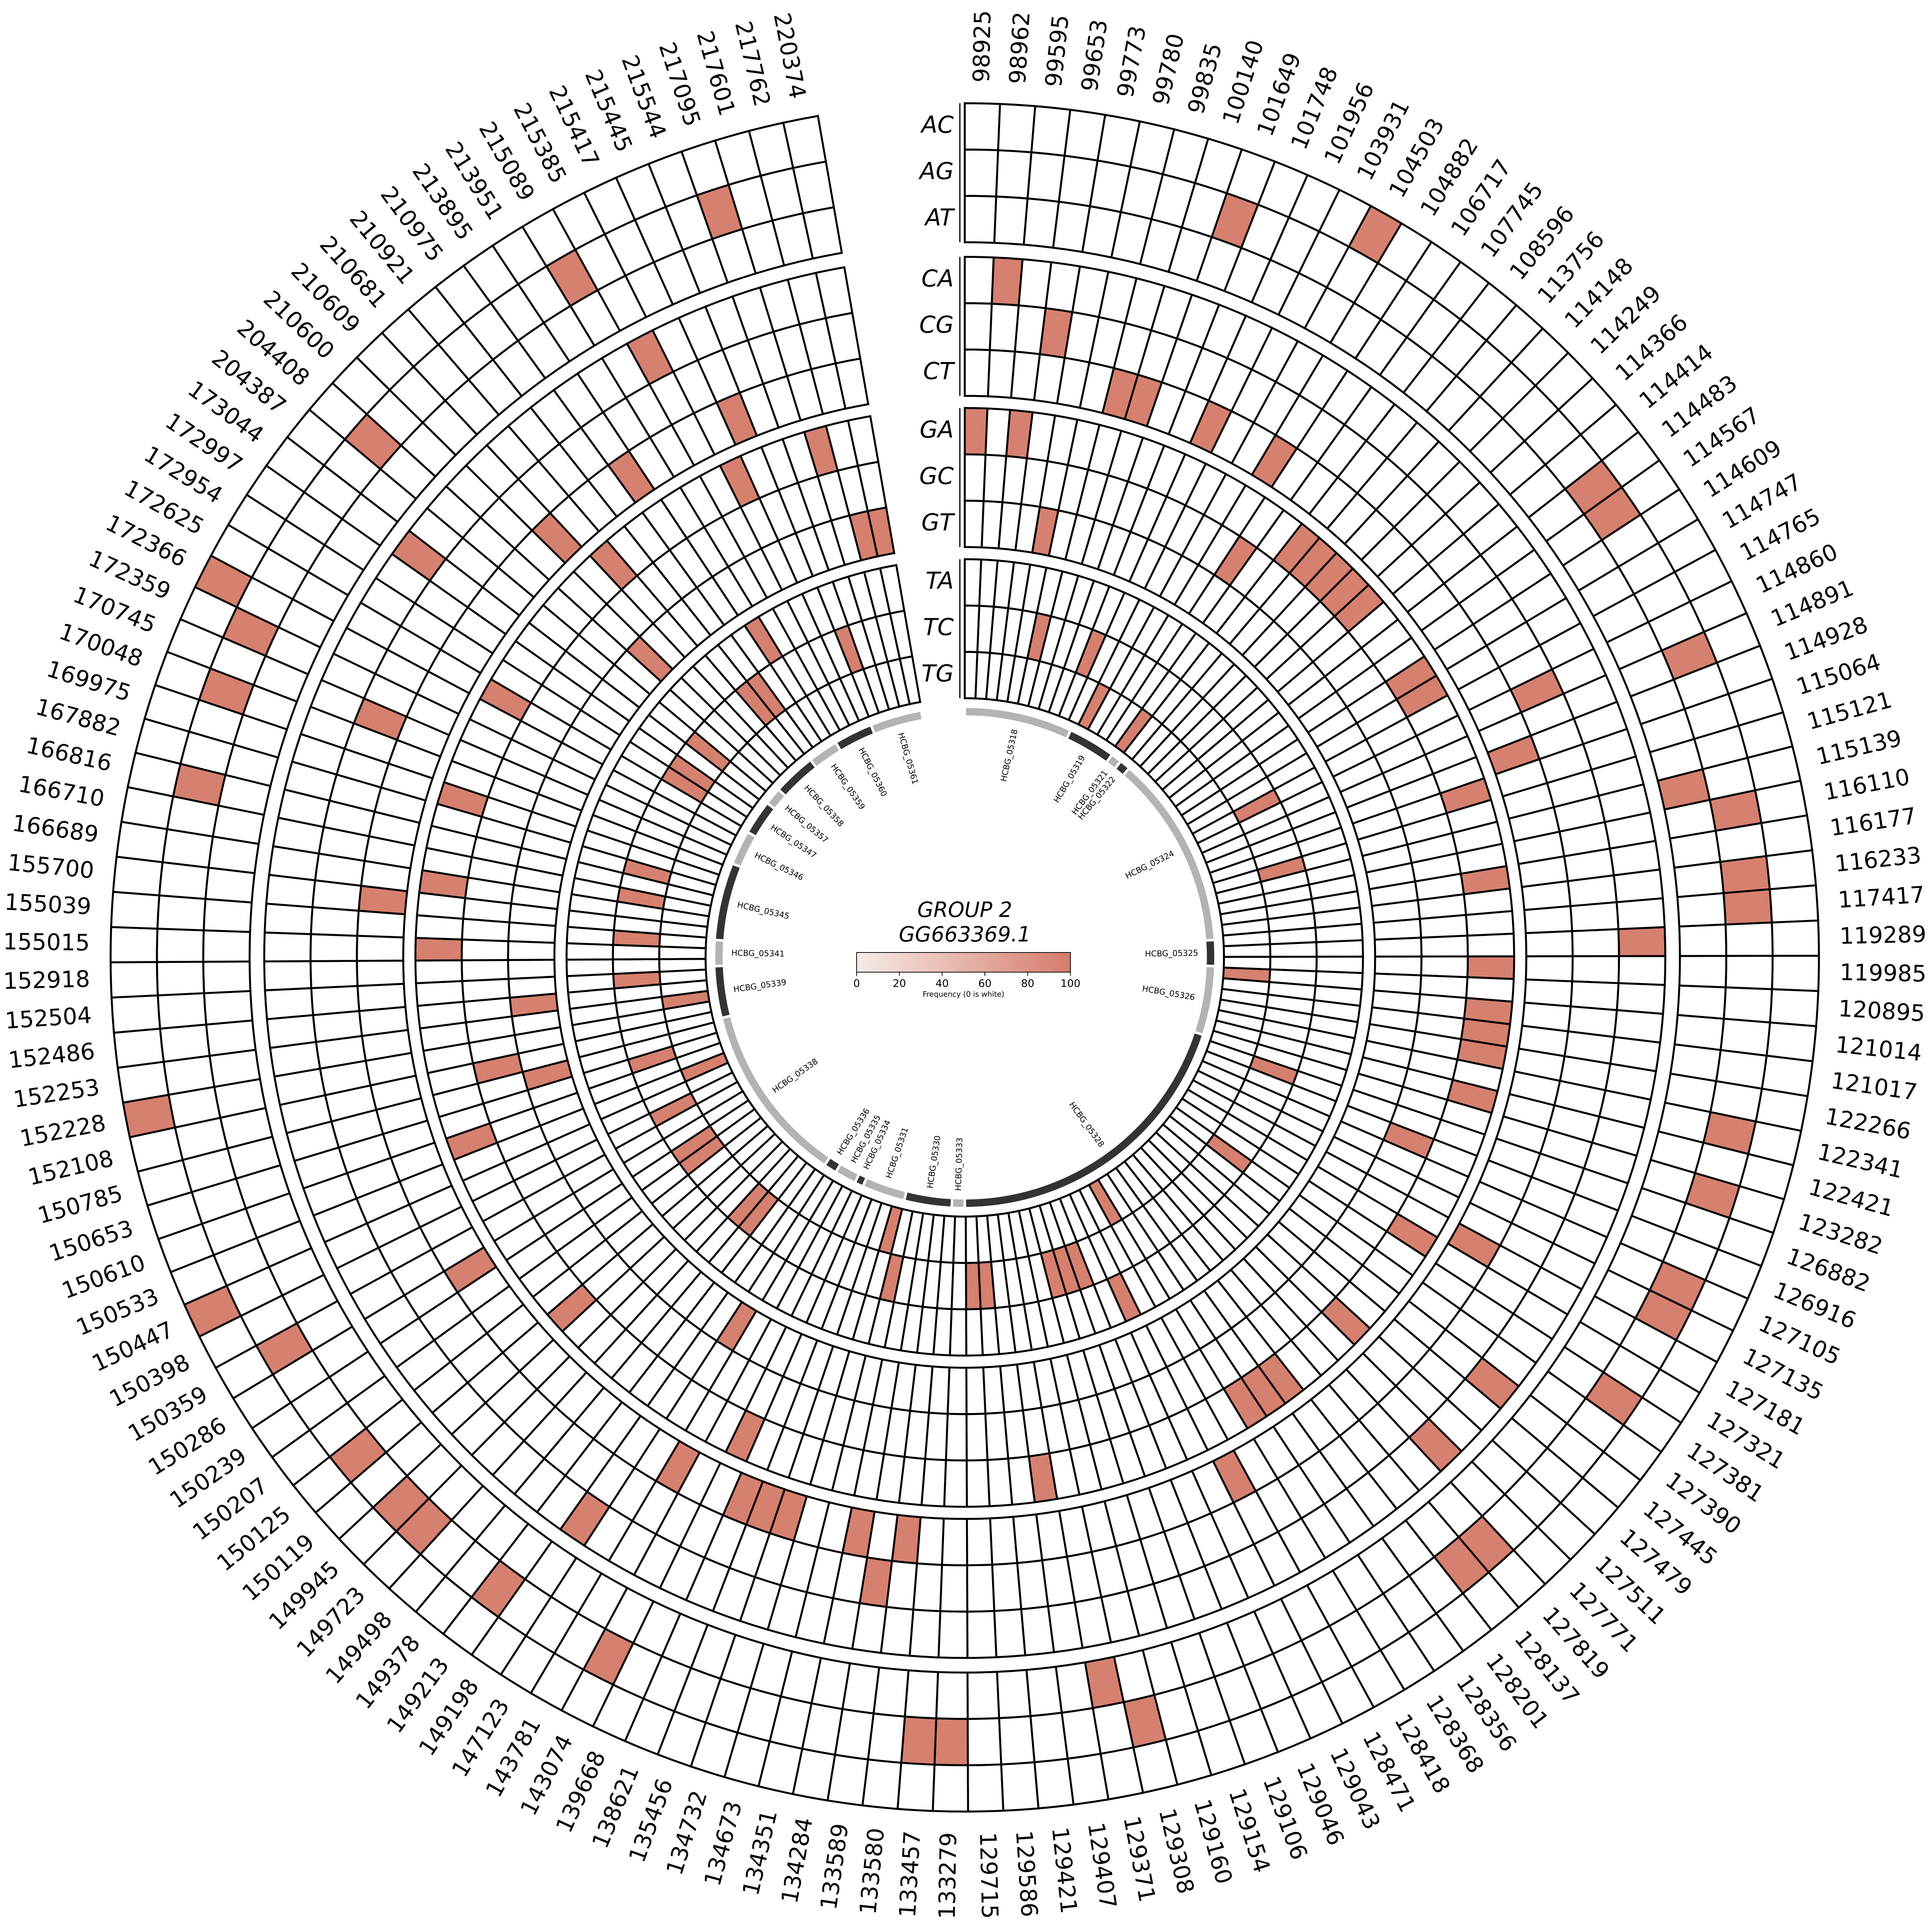  What do you see at coordinates (51, 1055) in the screenshot?
I see `position-label: 152486` at bounding box center [51, 1055].